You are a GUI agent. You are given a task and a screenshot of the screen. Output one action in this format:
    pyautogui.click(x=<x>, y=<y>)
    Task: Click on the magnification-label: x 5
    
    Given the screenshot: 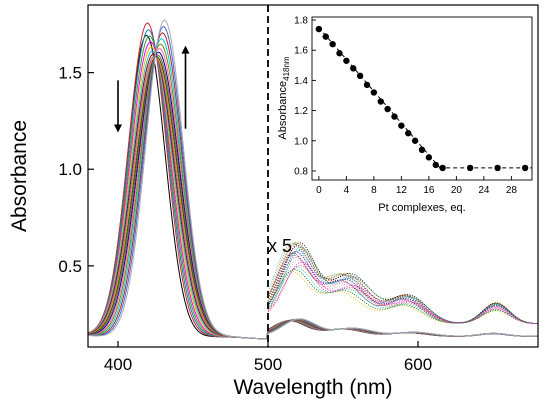 What is the action you would take?
    pyautogui.click(x=280, y=246)
    